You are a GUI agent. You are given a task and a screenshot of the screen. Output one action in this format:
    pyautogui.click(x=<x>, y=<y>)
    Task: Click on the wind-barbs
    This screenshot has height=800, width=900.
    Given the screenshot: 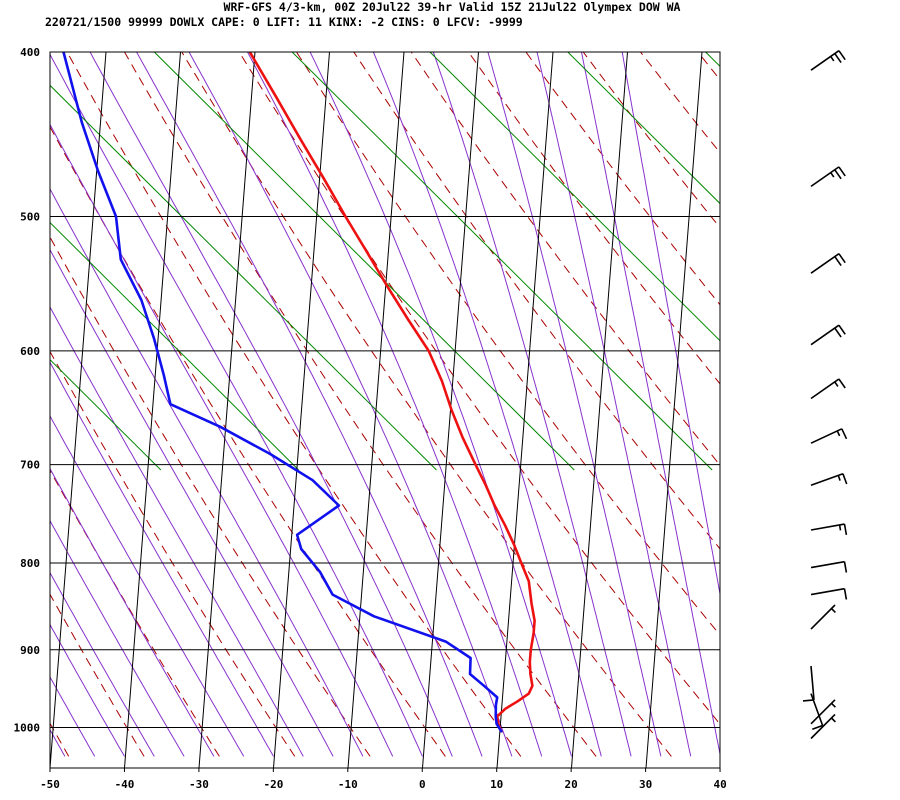 What is the action you would take?
    pyautogui.click(x=825, y=395)
    